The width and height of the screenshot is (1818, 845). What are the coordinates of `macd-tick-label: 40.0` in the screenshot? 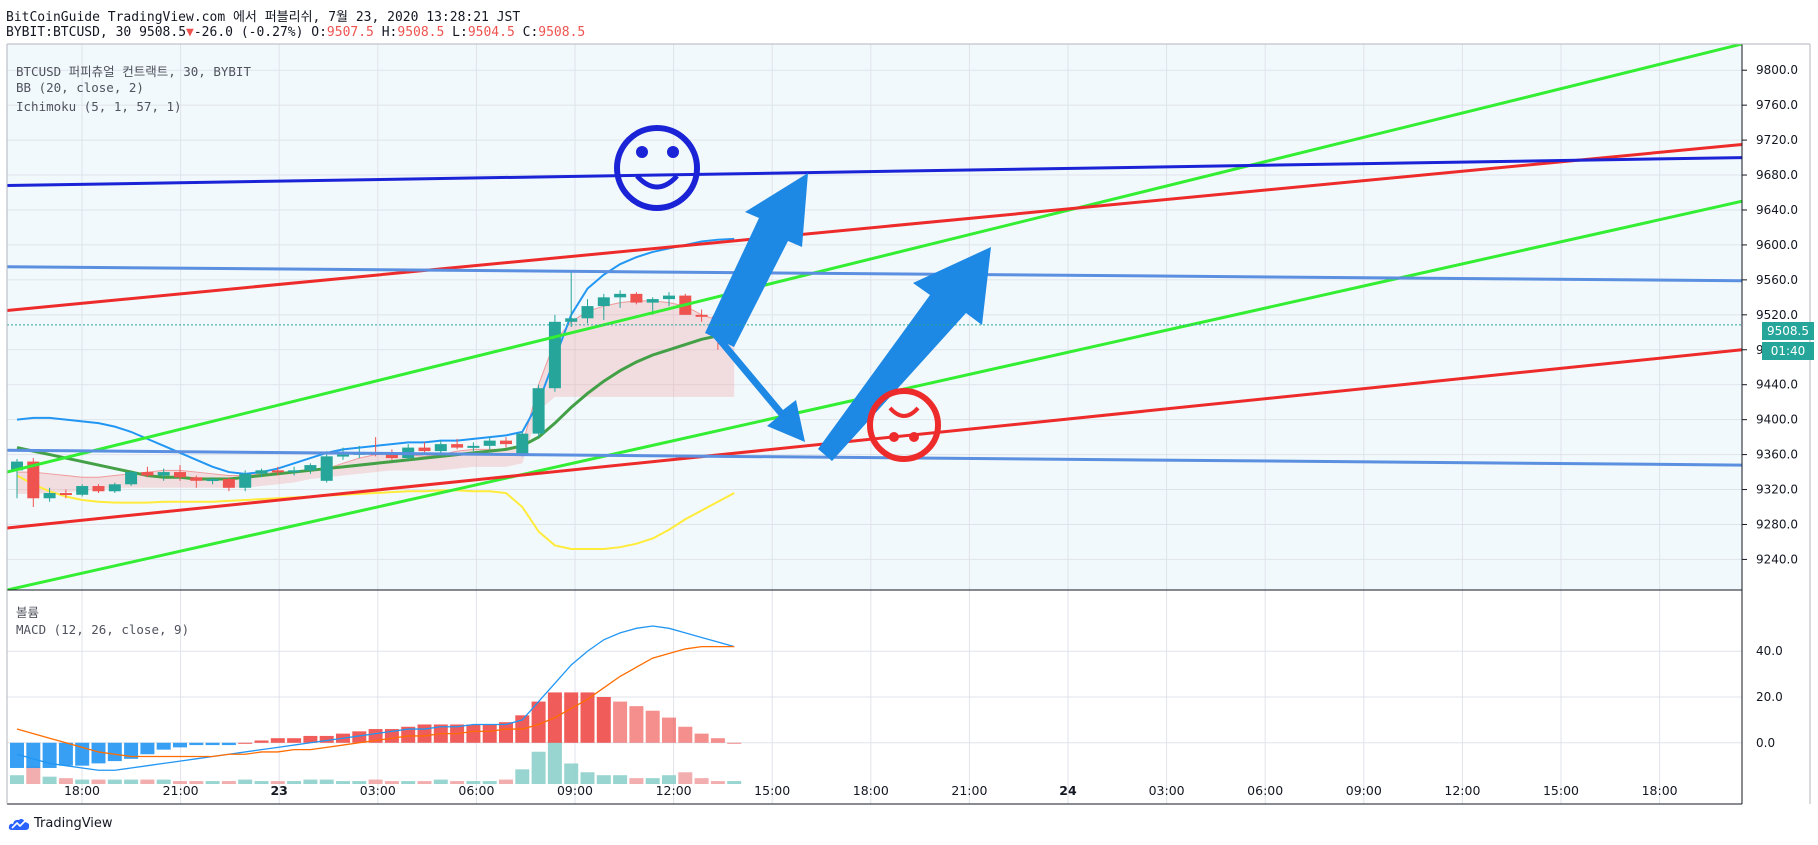 It's located at (1769, 651).